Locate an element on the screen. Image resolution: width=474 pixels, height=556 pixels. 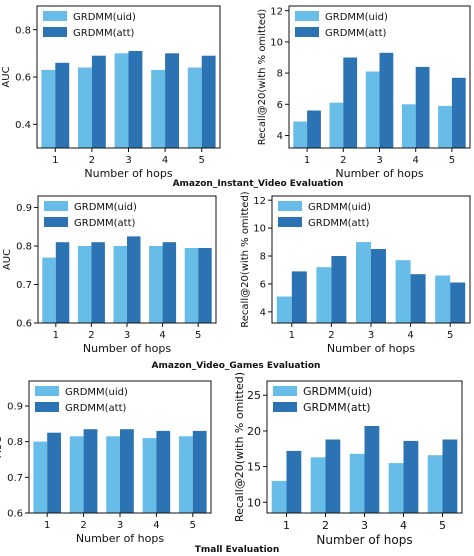
y-tick-label: 25 is located at coordinates (254, 395).